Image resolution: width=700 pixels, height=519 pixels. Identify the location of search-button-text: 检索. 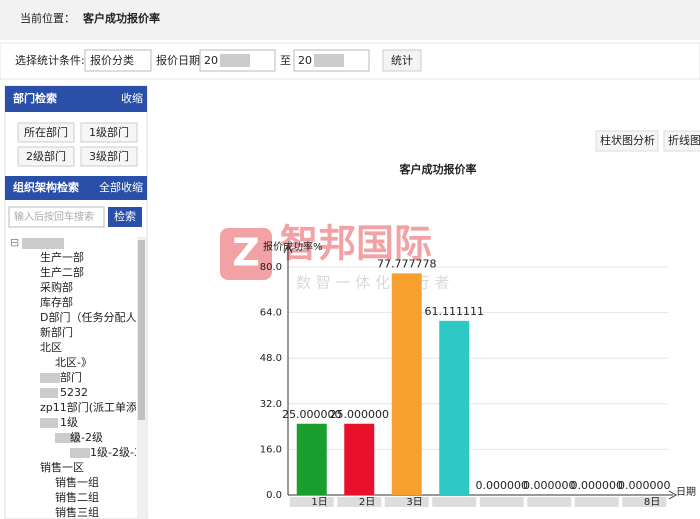
(125, 216).